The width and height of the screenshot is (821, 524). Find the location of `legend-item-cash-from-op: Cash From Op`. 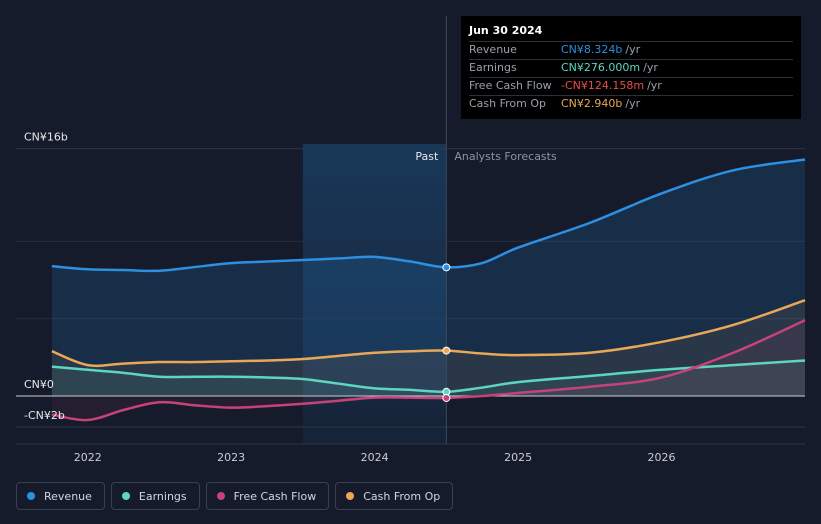

legend-item-cash-from-op: Cash From Op is located at coordinates (394, 496).